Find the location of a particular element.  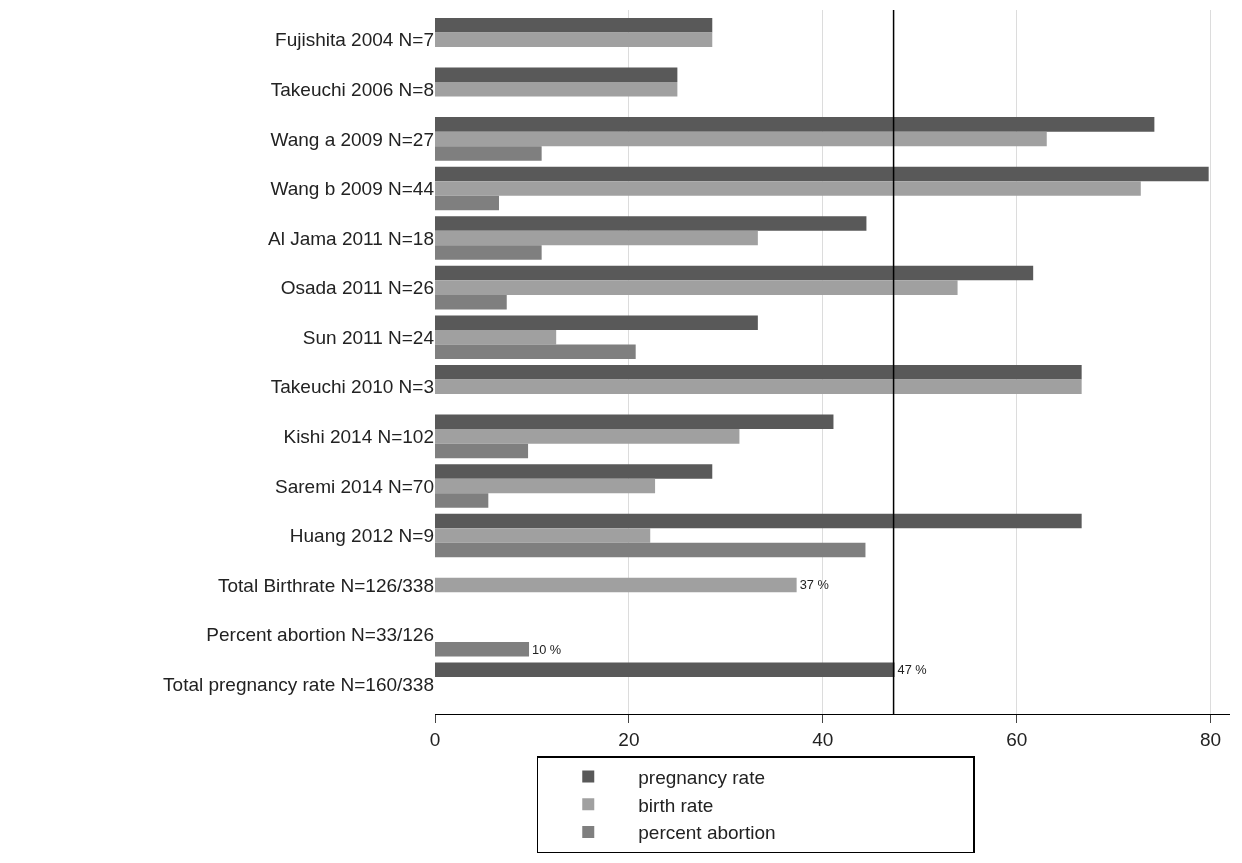

y-tick-label: Total pregnancy rate N=160/338 is located at coordinates (298, 684).